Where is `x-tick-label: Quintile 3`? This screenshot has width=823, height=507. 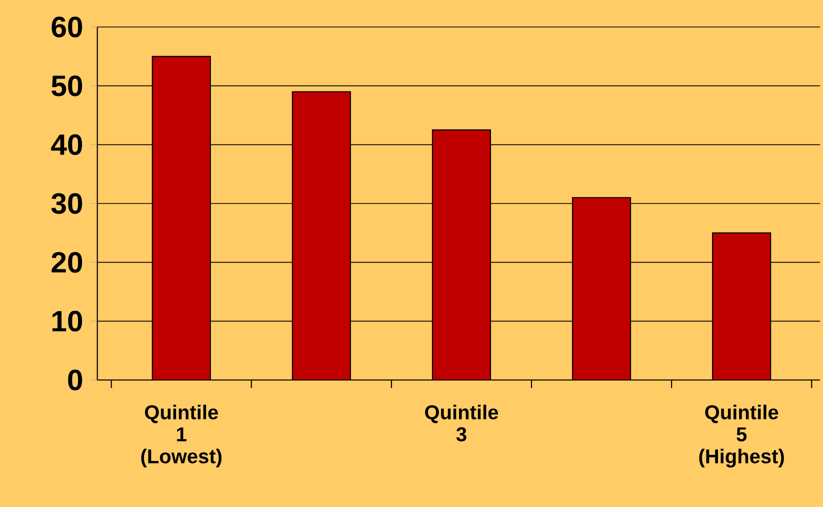
x-tick-label: Quintile 3 is located at coordinates (461, 423).